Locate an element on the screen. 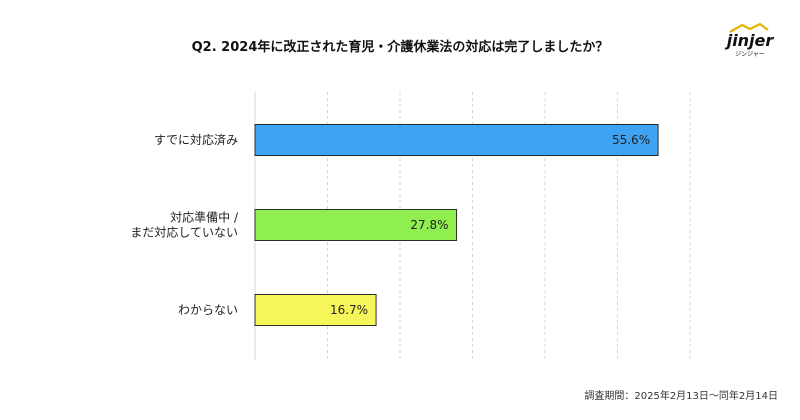 The image size is (800, 420). category-label: すでに対応済み is located at coordinates (196, 139).